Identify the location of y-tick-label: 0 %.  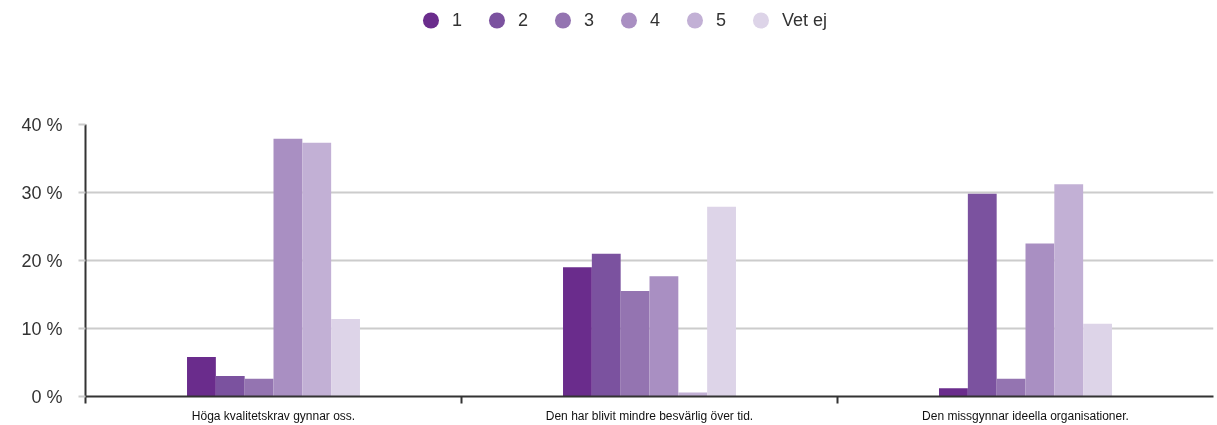
(47, 396).